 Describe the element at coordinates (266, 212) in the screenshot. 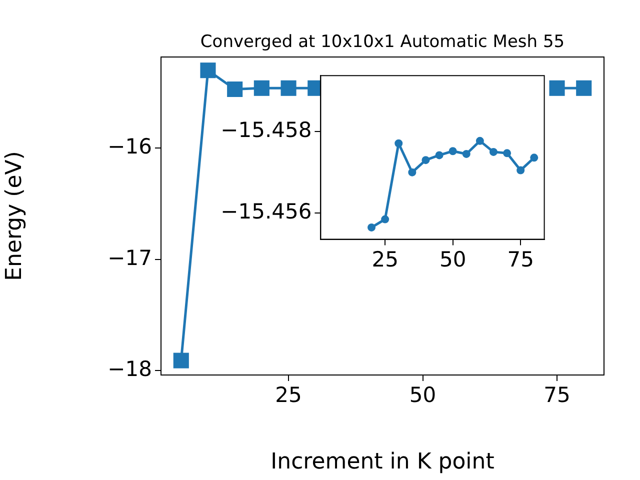

I see `y-tick-label: −15.456` at that location.